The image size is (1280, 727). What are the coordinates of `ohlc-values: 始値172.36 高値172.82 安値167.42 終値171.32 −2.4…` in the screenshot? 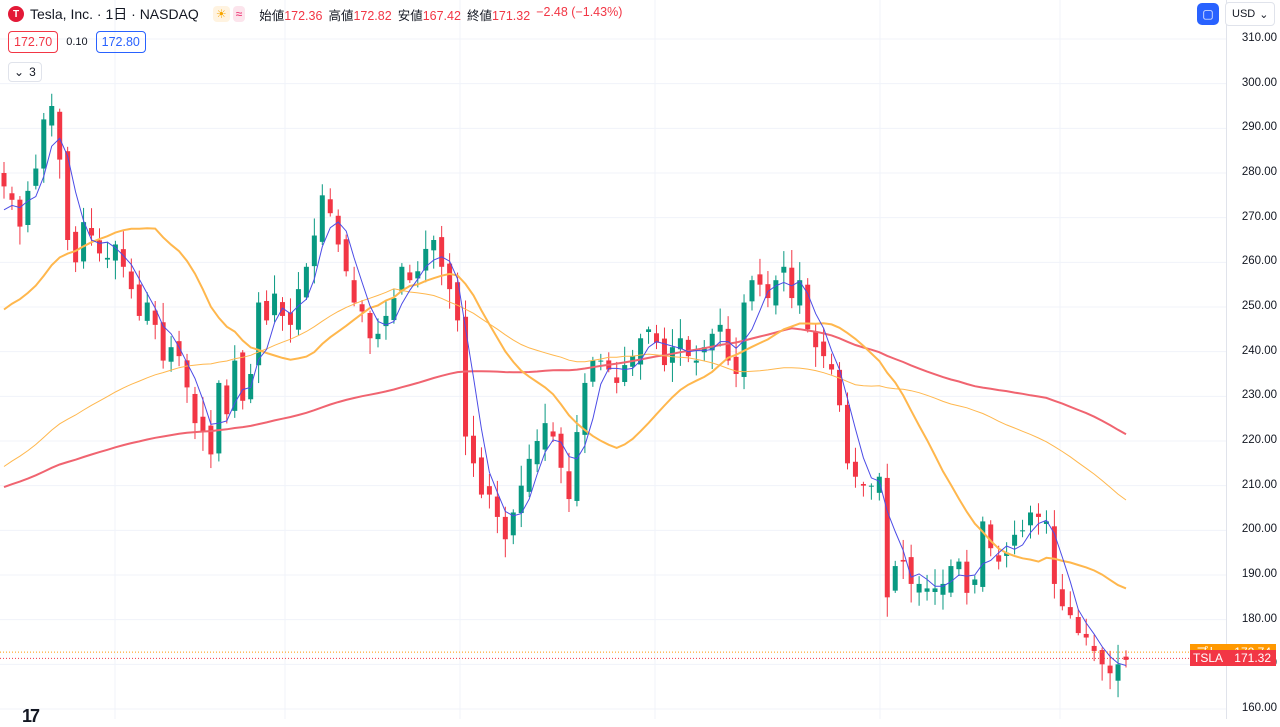 It's located at (440, 14).